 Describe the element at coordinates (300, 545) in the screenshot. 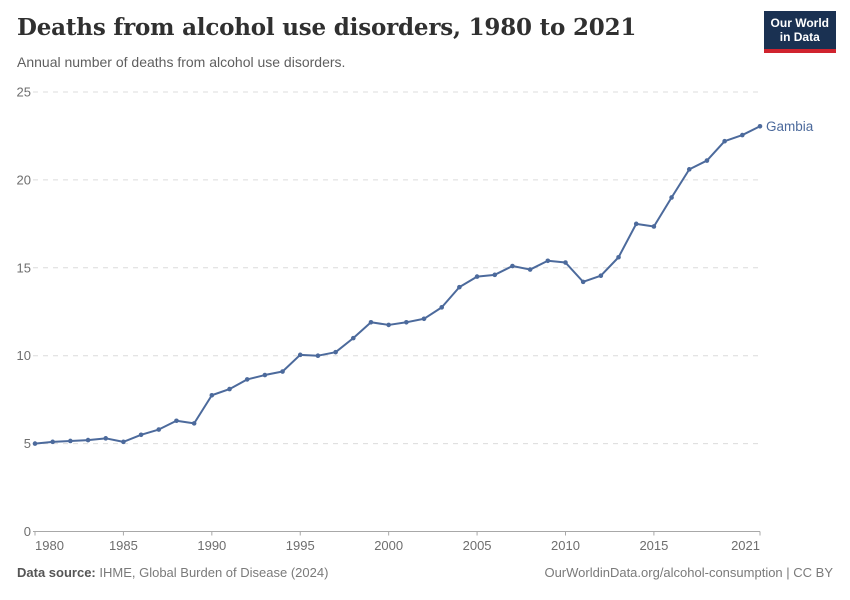

I see `x-axis-tick-label: 1995` at that location.